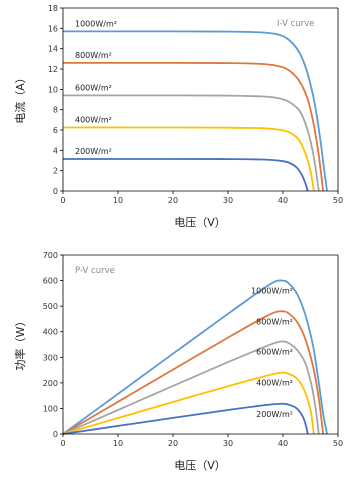 The image size is (349, 477). What do you see at coordinates (173, 200) in the screenshot?
I see `iv-x-tick-label: 20` at bounding box center [173, 200].